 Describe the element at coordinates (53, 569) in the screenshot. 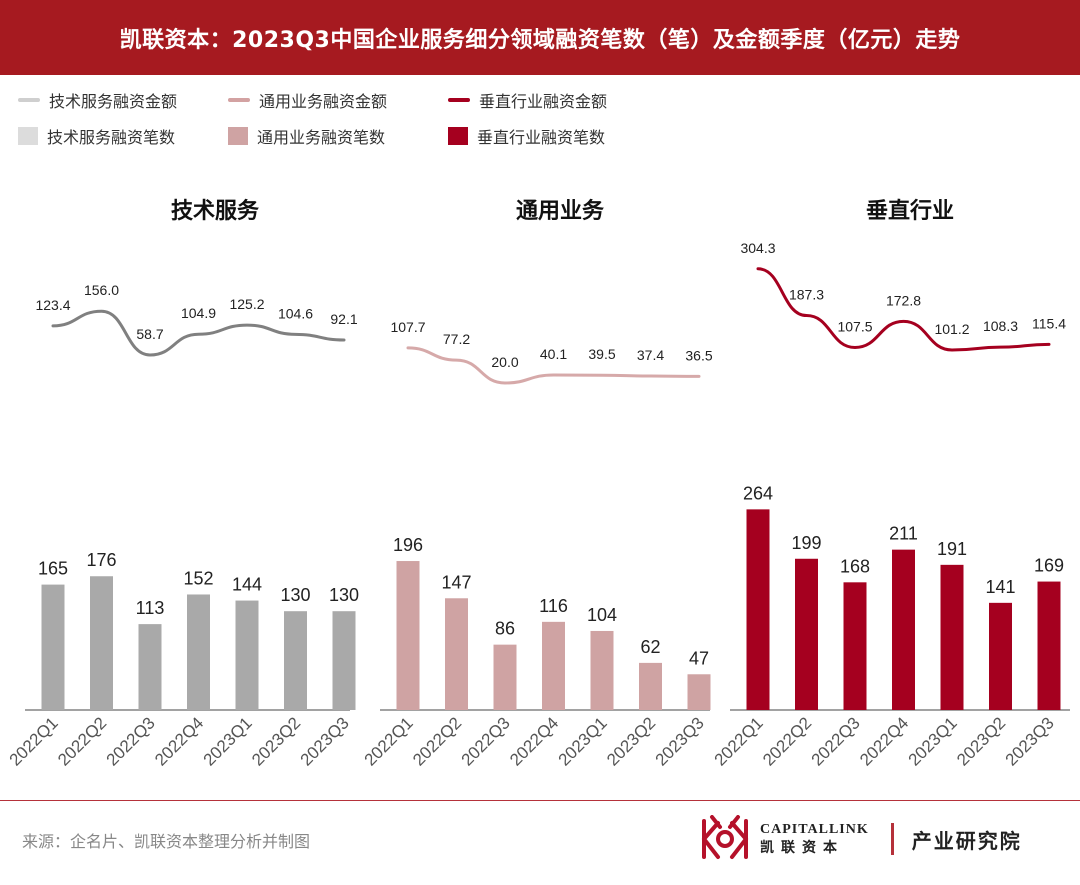

I see `bar-value-label: 165` at that location.